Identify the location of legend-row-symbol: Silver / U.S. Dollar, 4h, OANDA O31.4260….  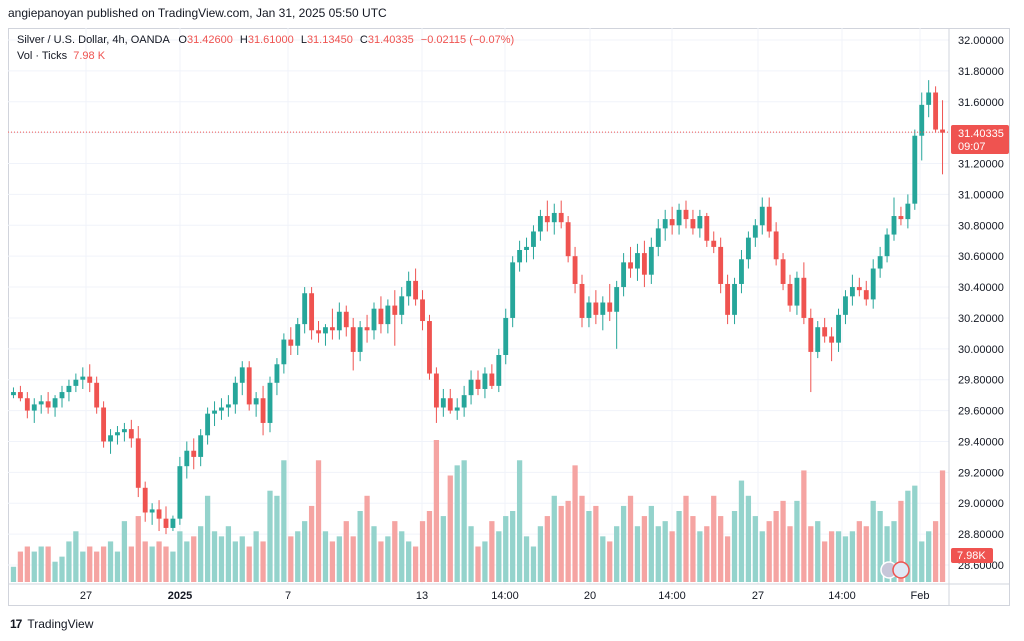
(267, 40).